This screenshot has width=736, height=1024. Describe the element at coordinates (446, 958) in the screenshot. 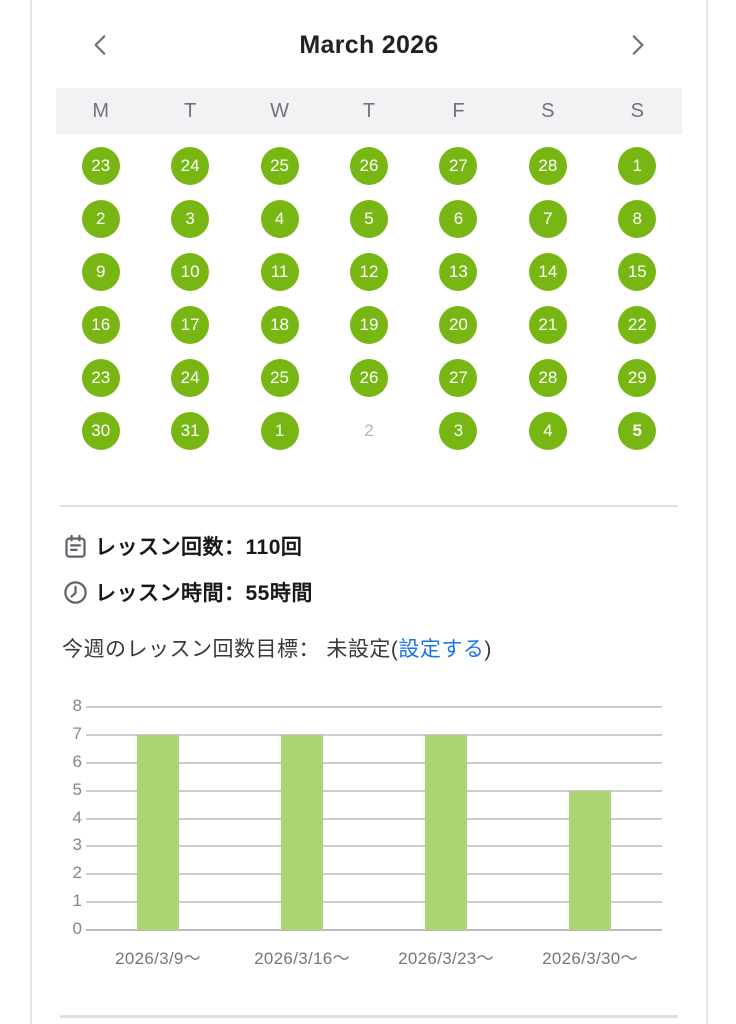

I see `x-axis-label: 2026/3/23～` at that location.